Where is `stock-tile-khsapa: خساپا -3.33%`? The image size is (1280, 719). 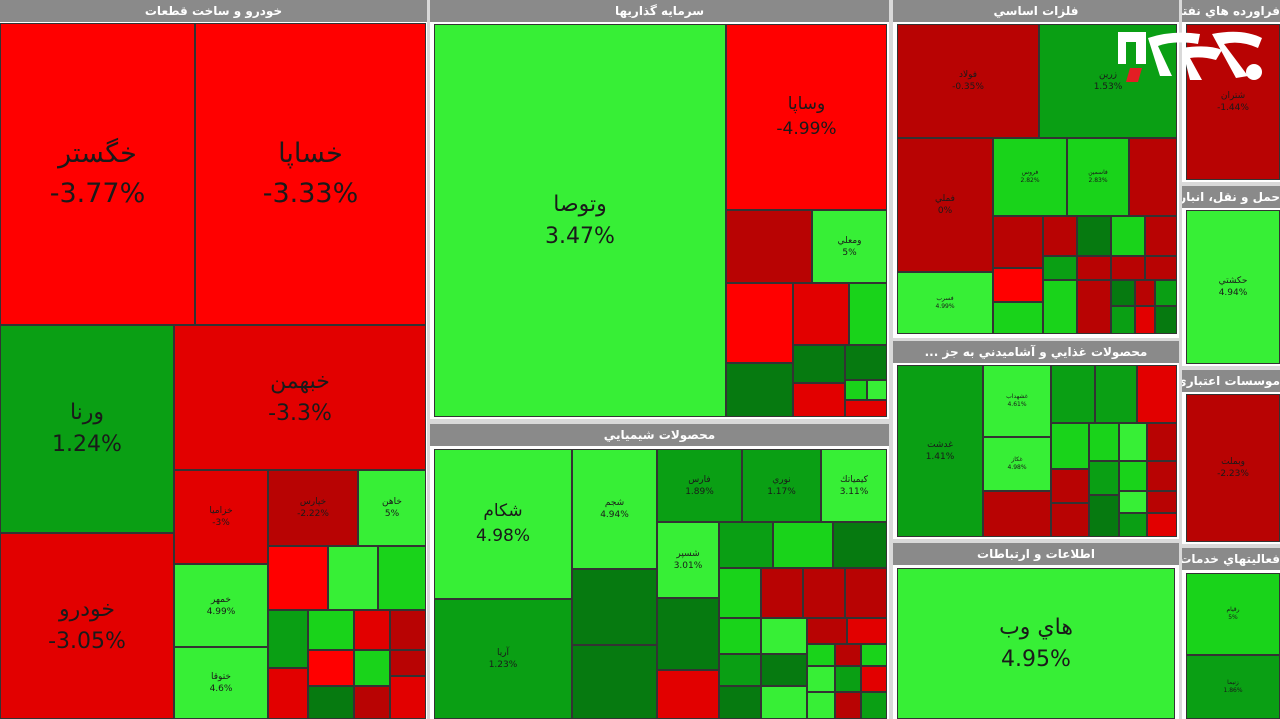 stock-tile-khsapa: خساپا -3.33% is located at coordinates (310, 174).